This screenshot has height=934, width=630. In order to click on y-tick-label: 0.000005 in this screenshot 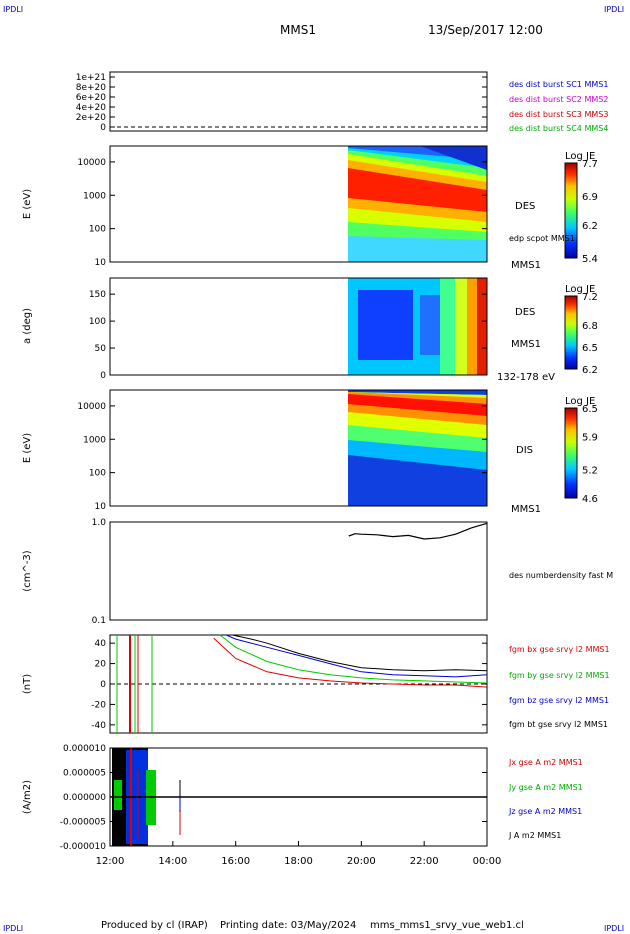, I will do `click(84, 774)`.